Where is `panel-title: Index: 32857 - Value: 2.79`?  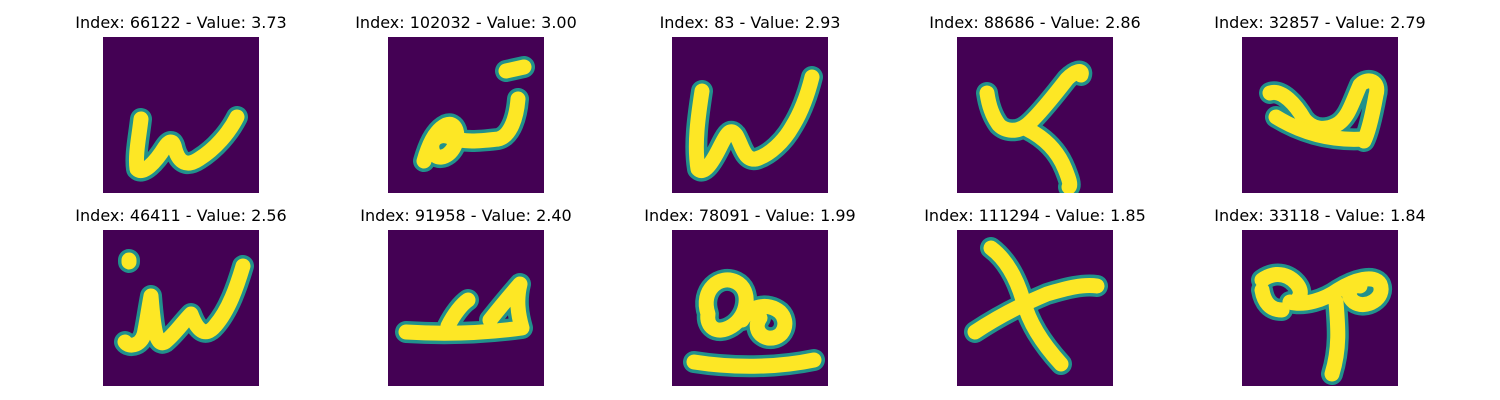
panel-title: Index: 32857 - Value: 2.79 is located at coordinates (1320, 22).